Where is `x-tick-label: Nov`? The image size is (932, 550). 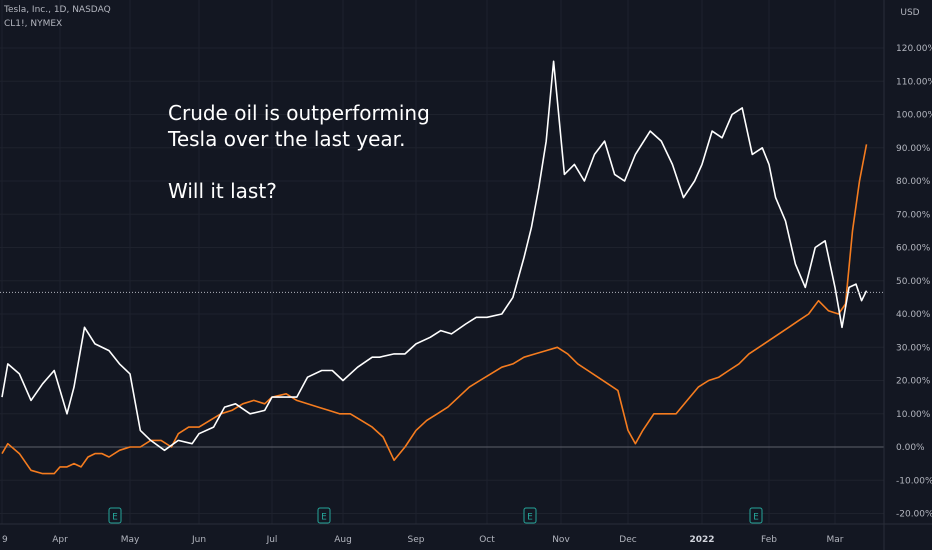
x-tick-label: Nov is located at coordinates (561, 540).